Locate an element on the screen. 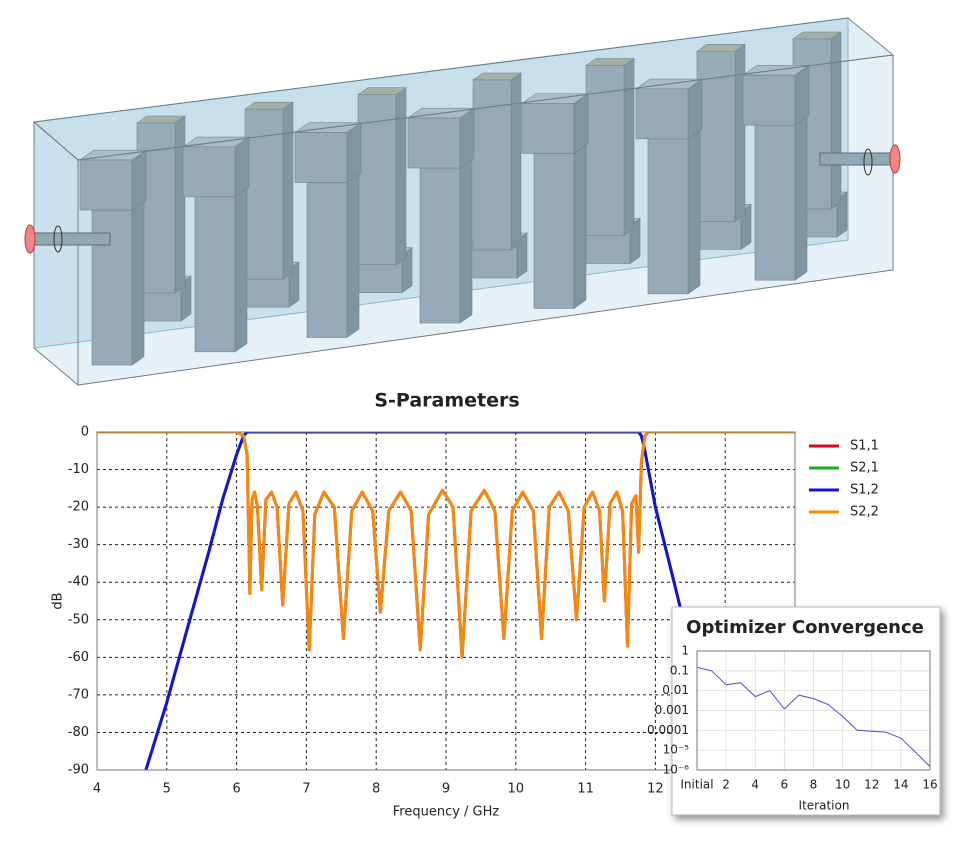  plot-border is located at coordinates (813, 710).